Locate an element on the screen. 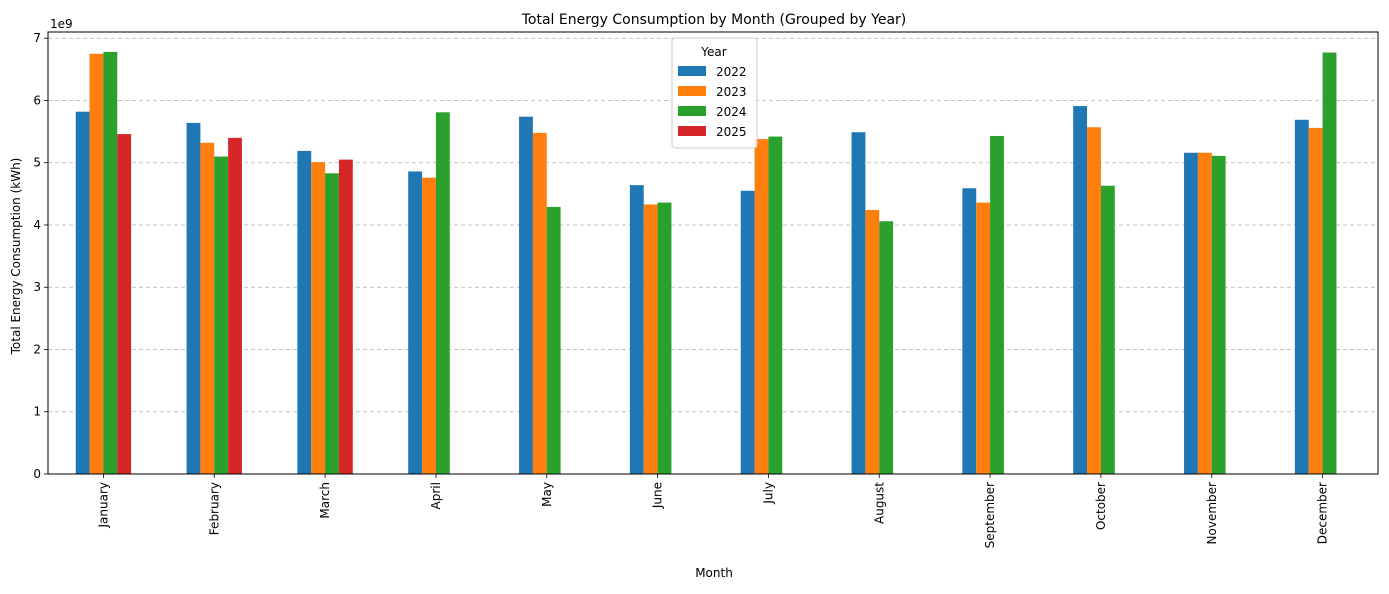  bar-2022-november is located at coordinates (1191, 313).